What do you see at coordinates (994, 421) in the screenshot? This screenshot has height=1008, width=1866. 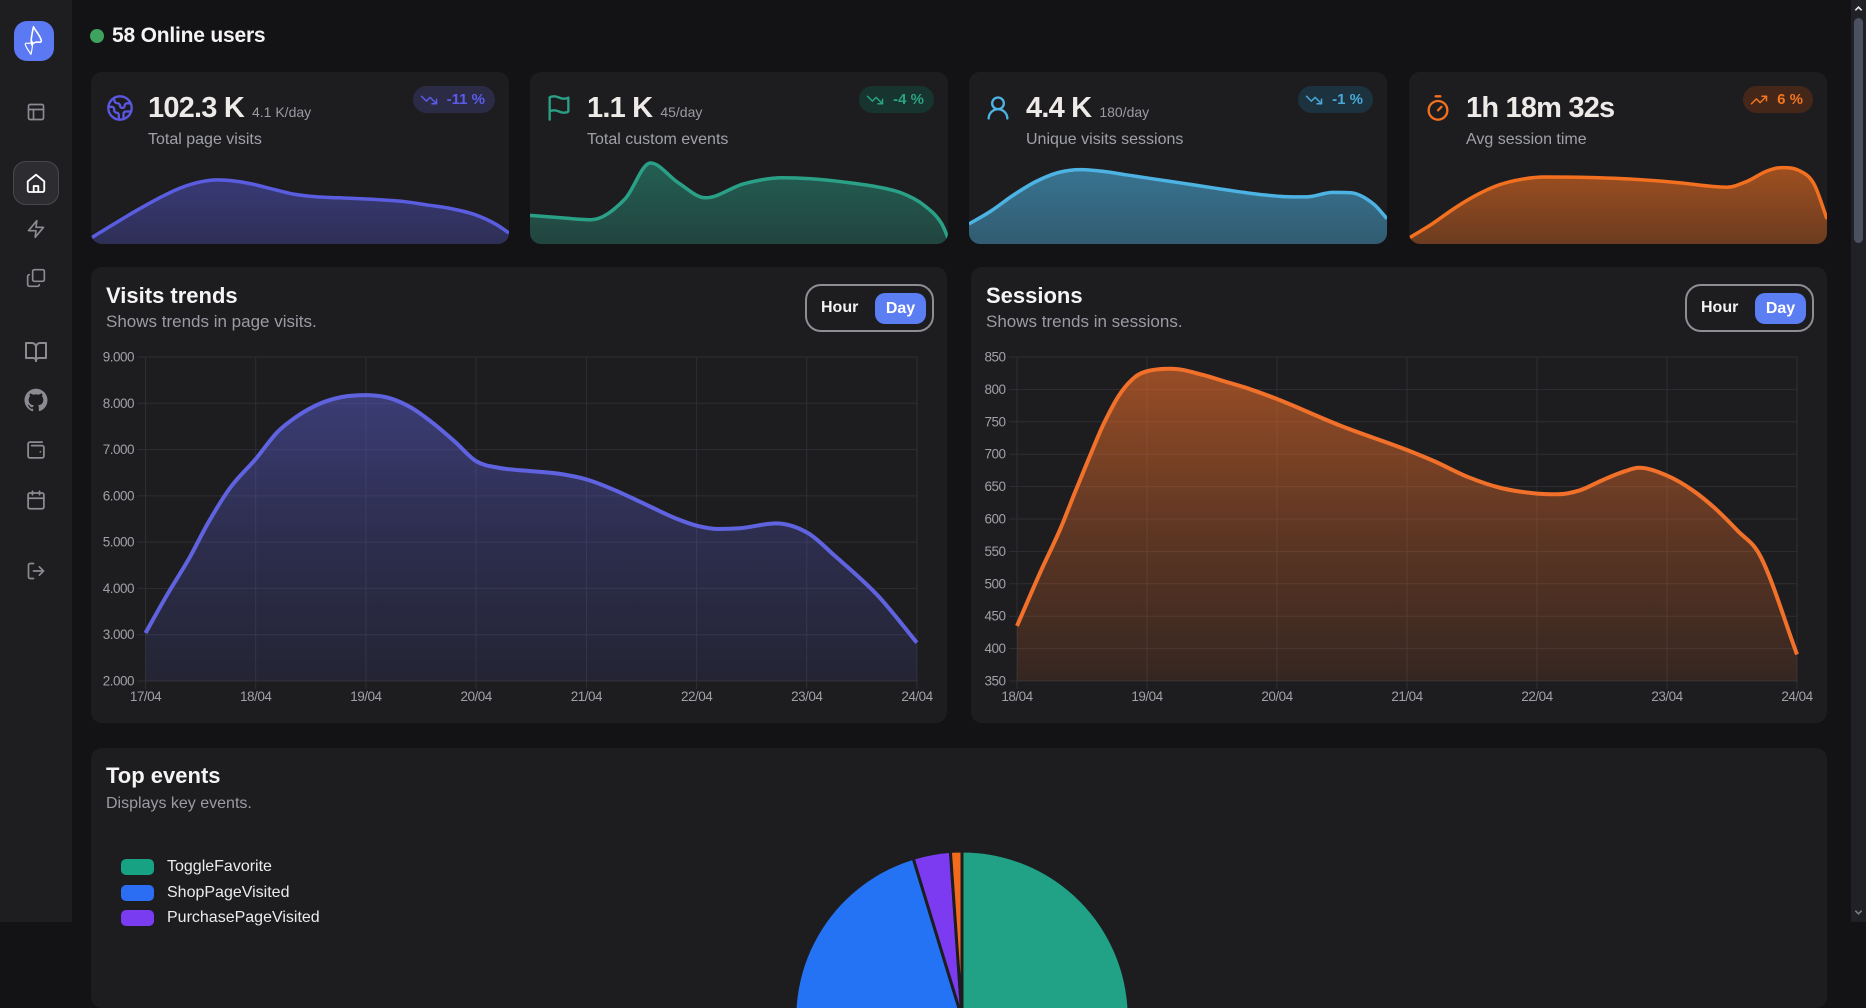 I see `svg-text: 750` at bounding box center [994, 421].